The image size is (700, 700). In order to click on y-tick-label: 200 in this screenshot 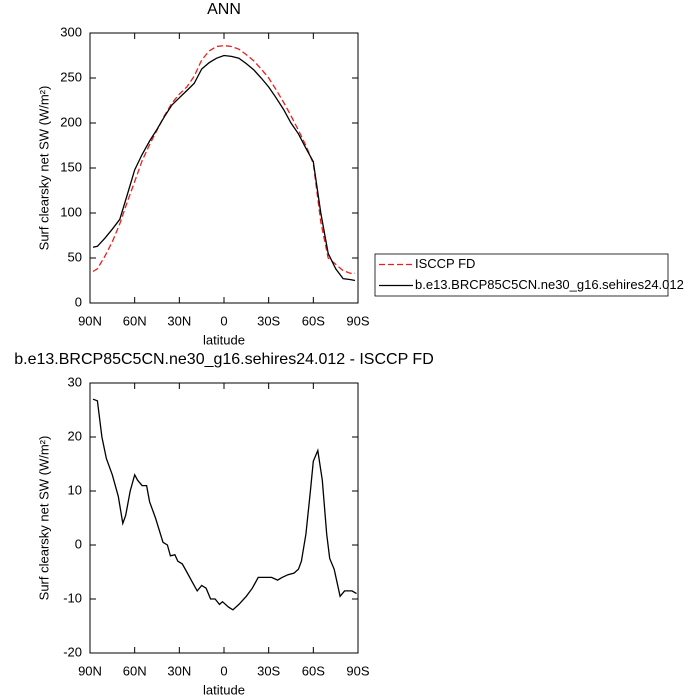, I will do `click(71, 121)`.